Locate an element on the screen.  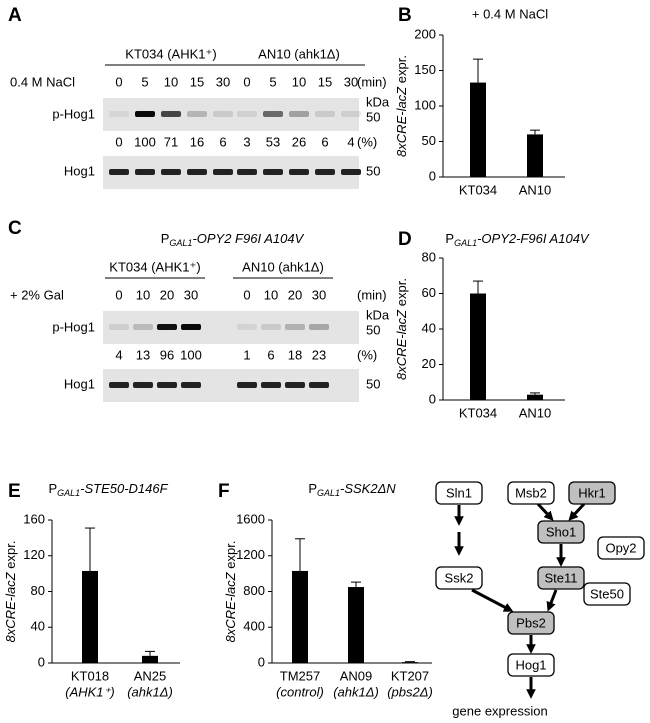
y-tick-label: 20 is located at coordinates (429, 363).